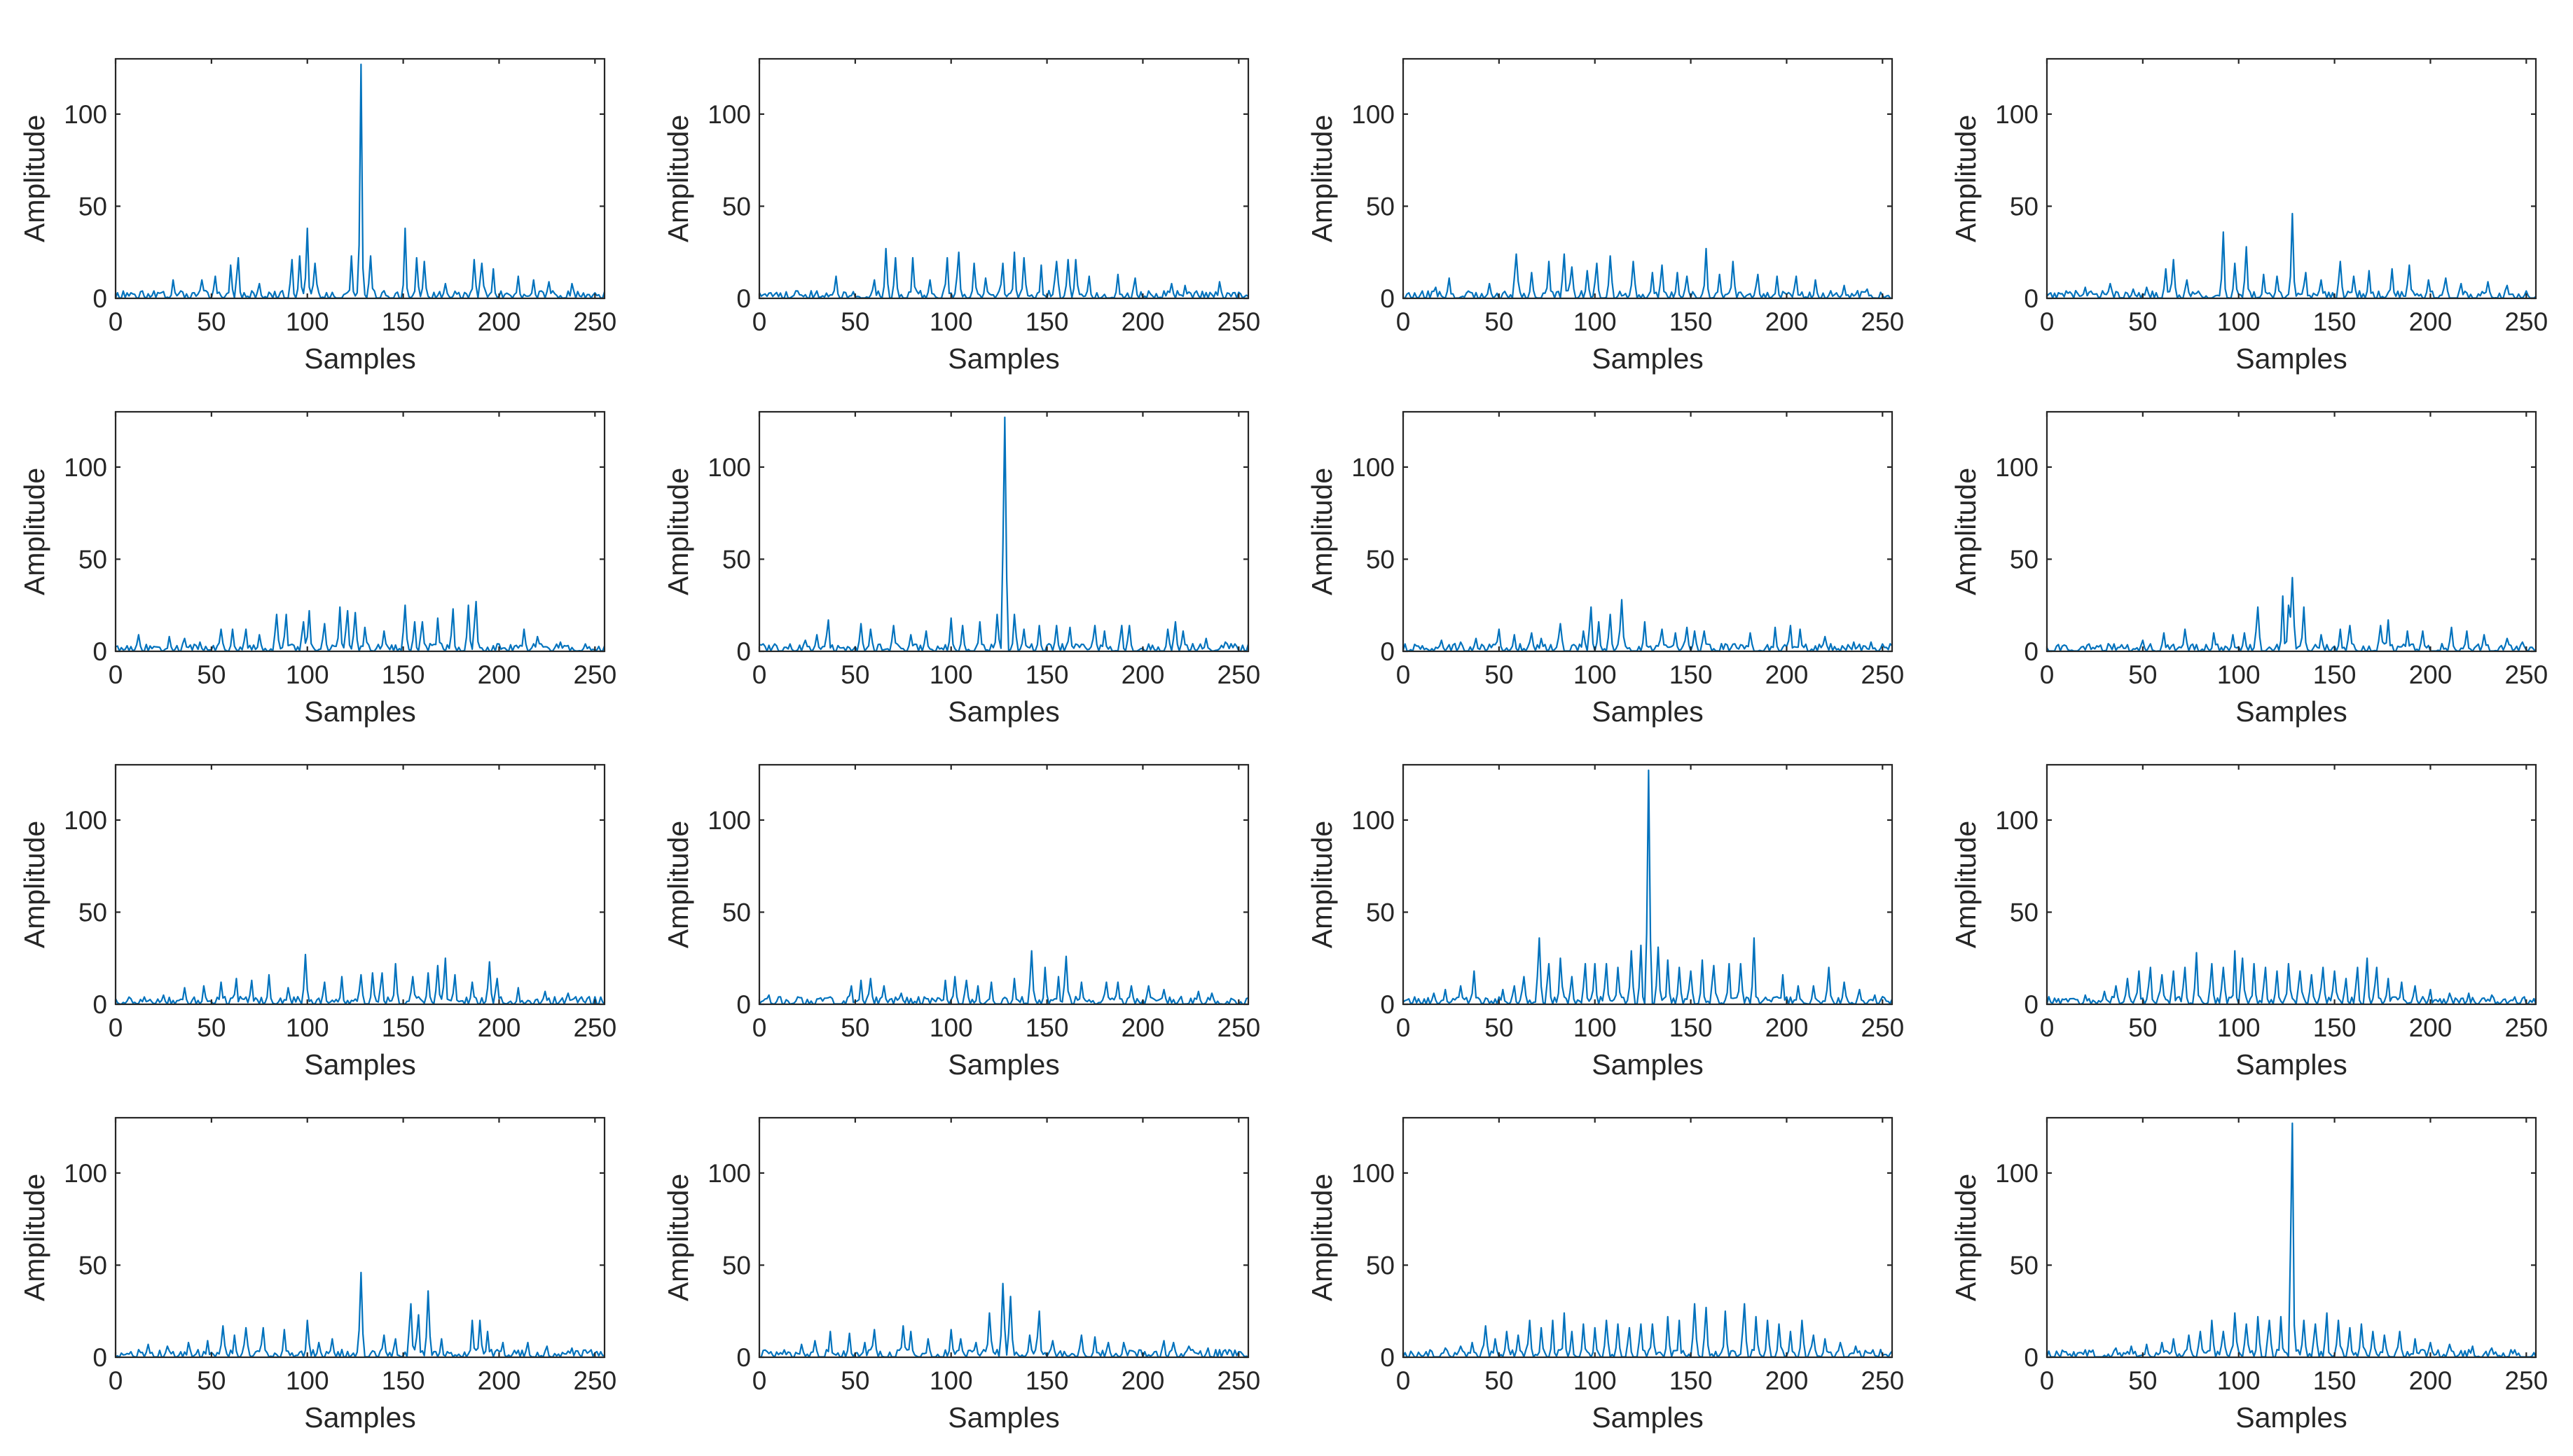  I want to click on subplot-12: 0 50 100 150 200 250 0 50 100 Samples Amplitude, so click(2249, 922).